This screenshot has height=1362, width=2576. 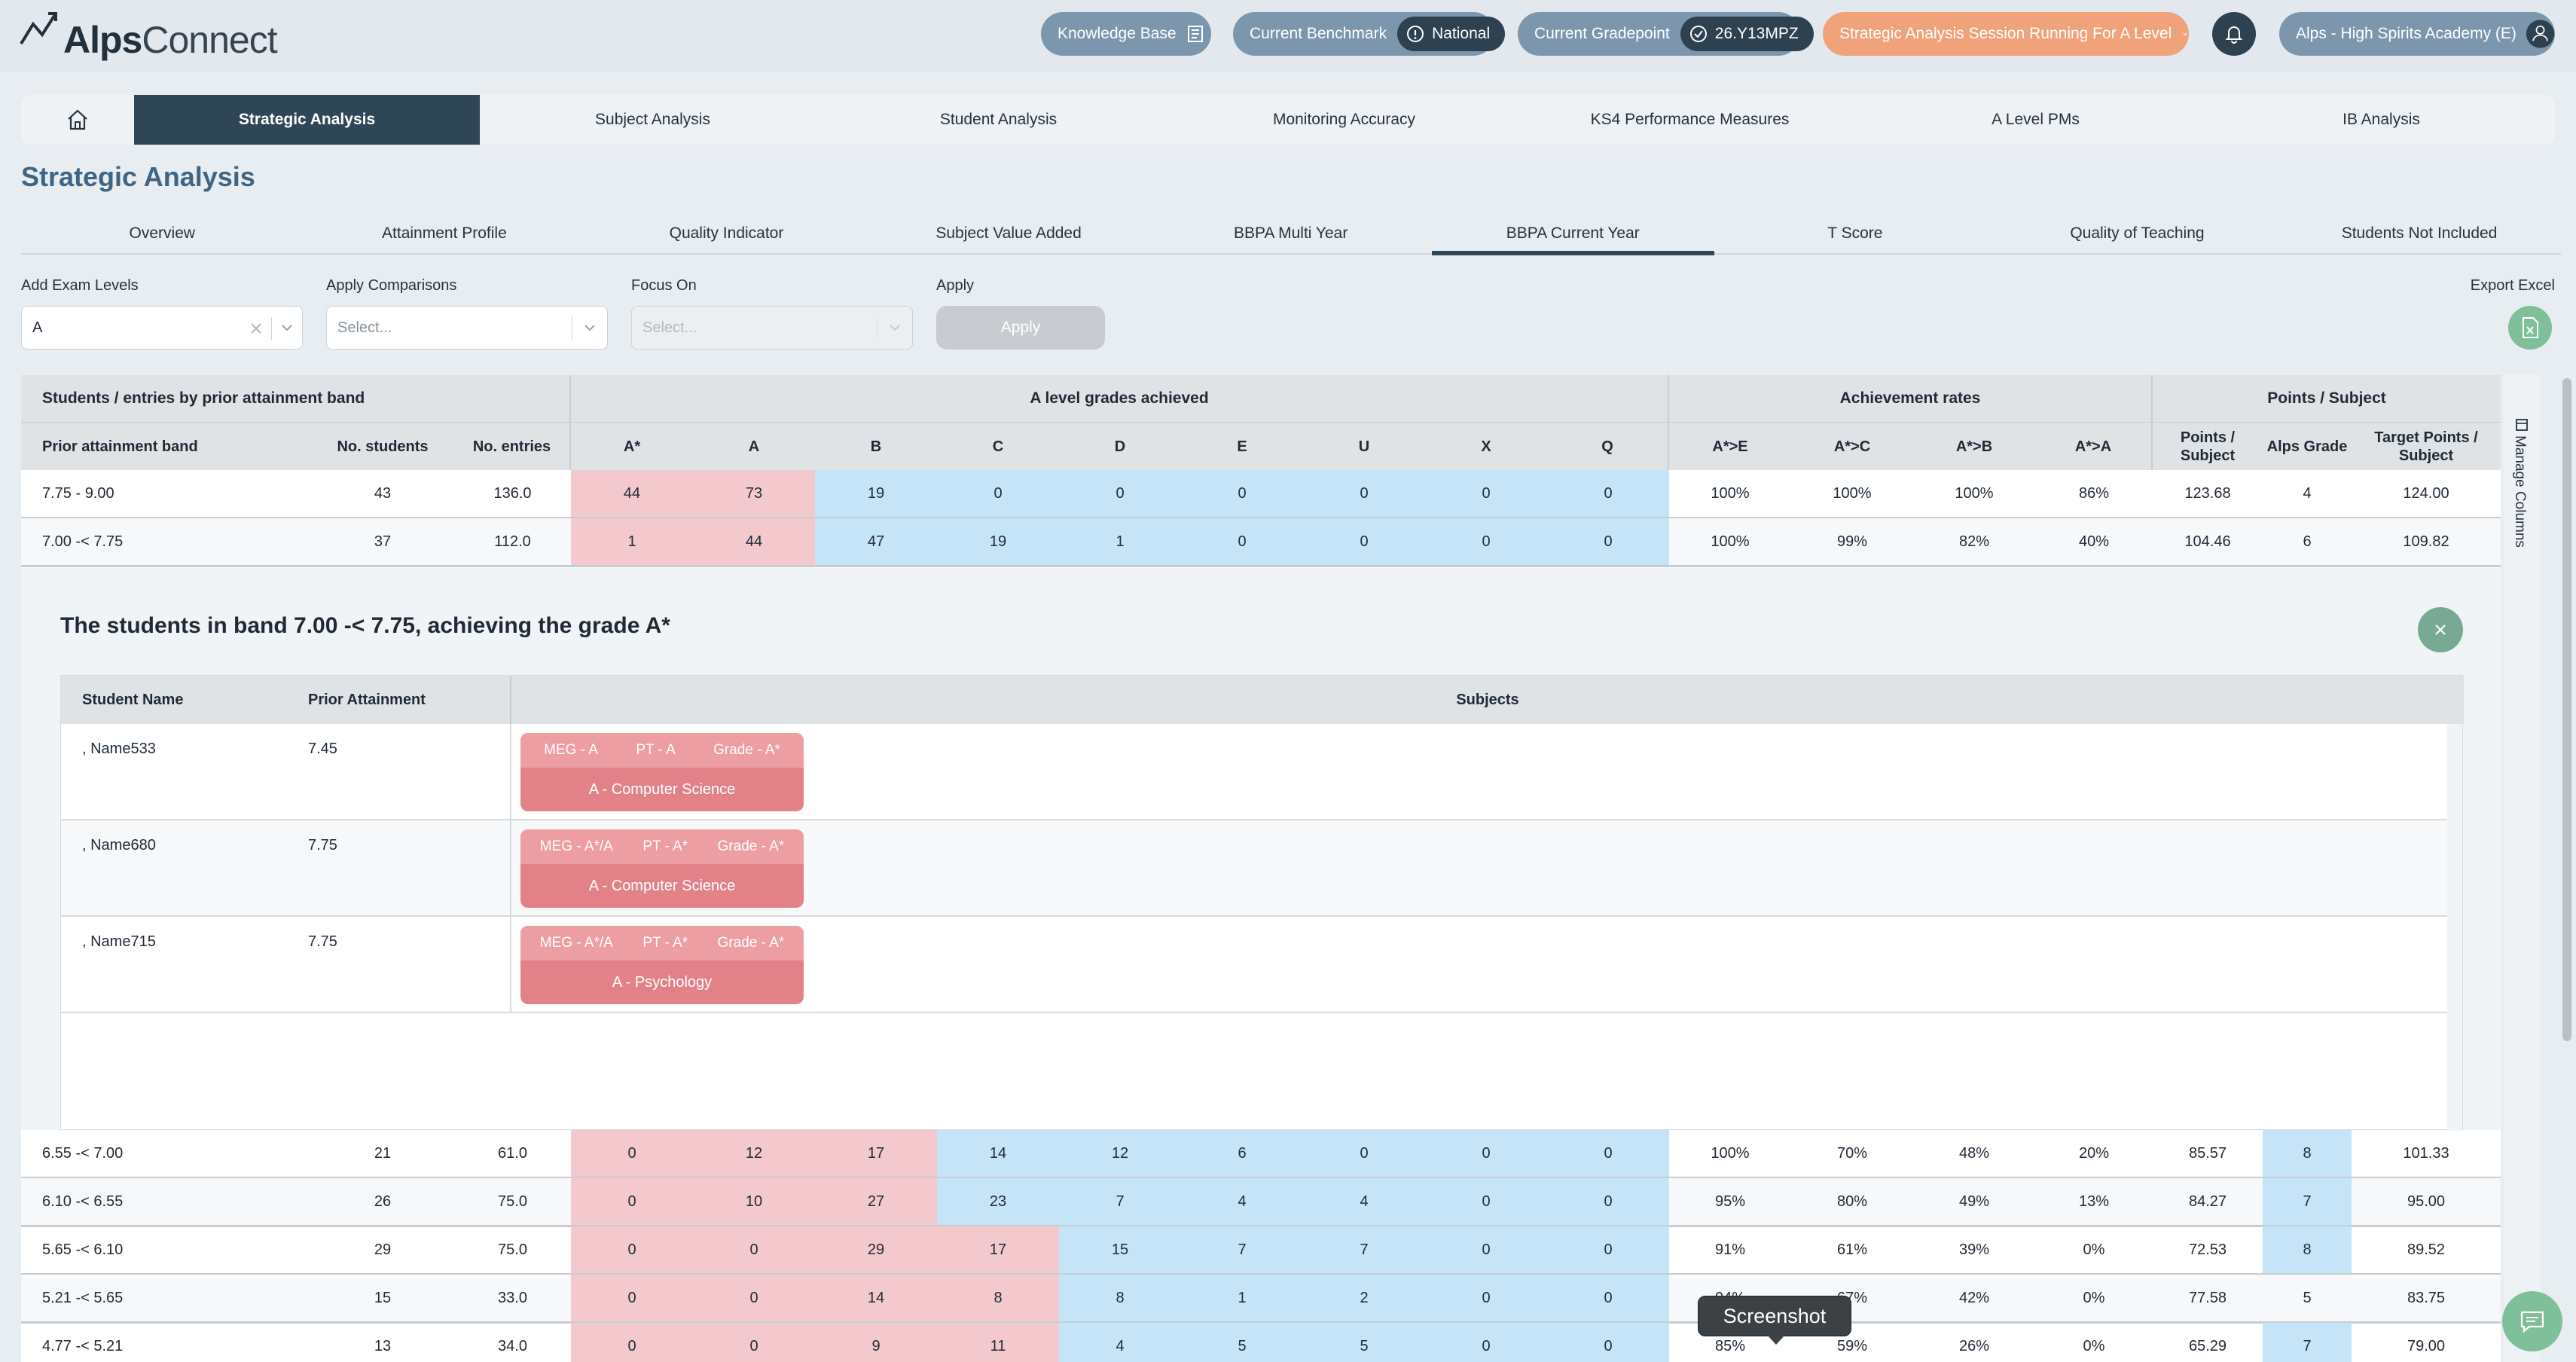 I want to click on tab-ib-analysis: IB Analysis, so click(x=2382, y=120).